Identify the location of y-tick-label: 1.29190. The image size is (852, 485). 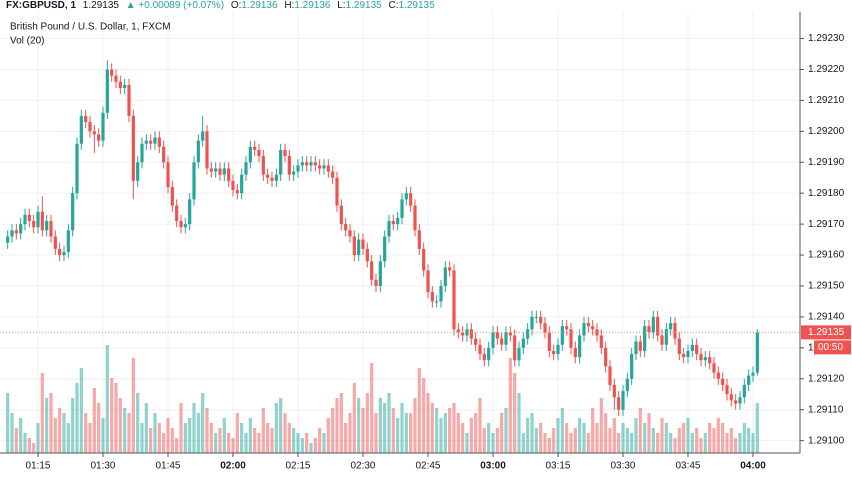
(826, 162).